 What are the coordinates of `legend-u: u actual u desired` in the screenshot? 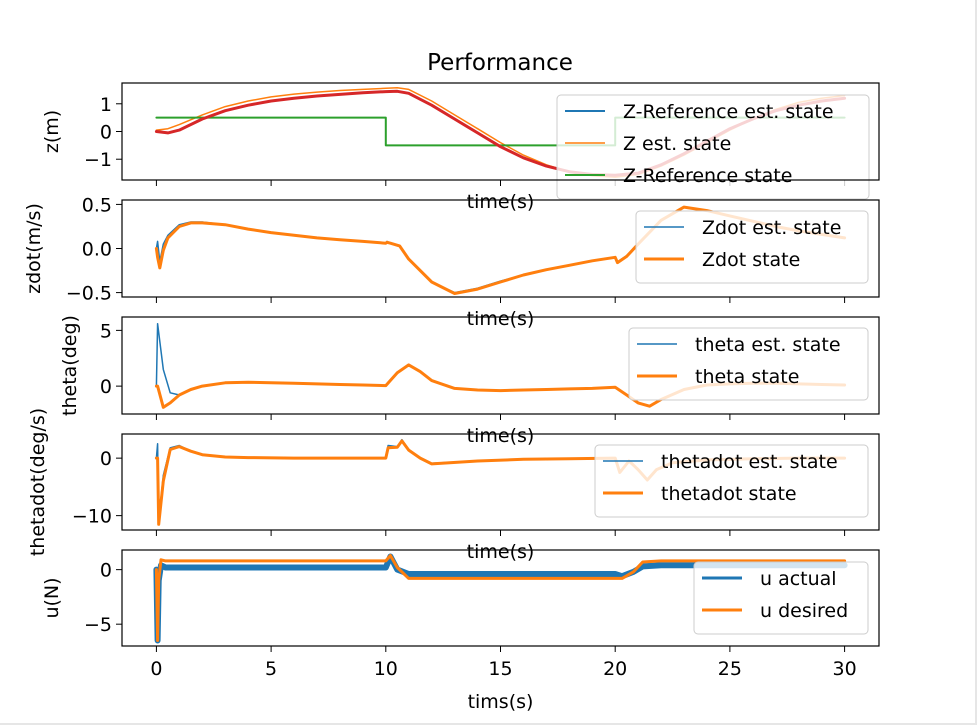 It's located at (781, 598).